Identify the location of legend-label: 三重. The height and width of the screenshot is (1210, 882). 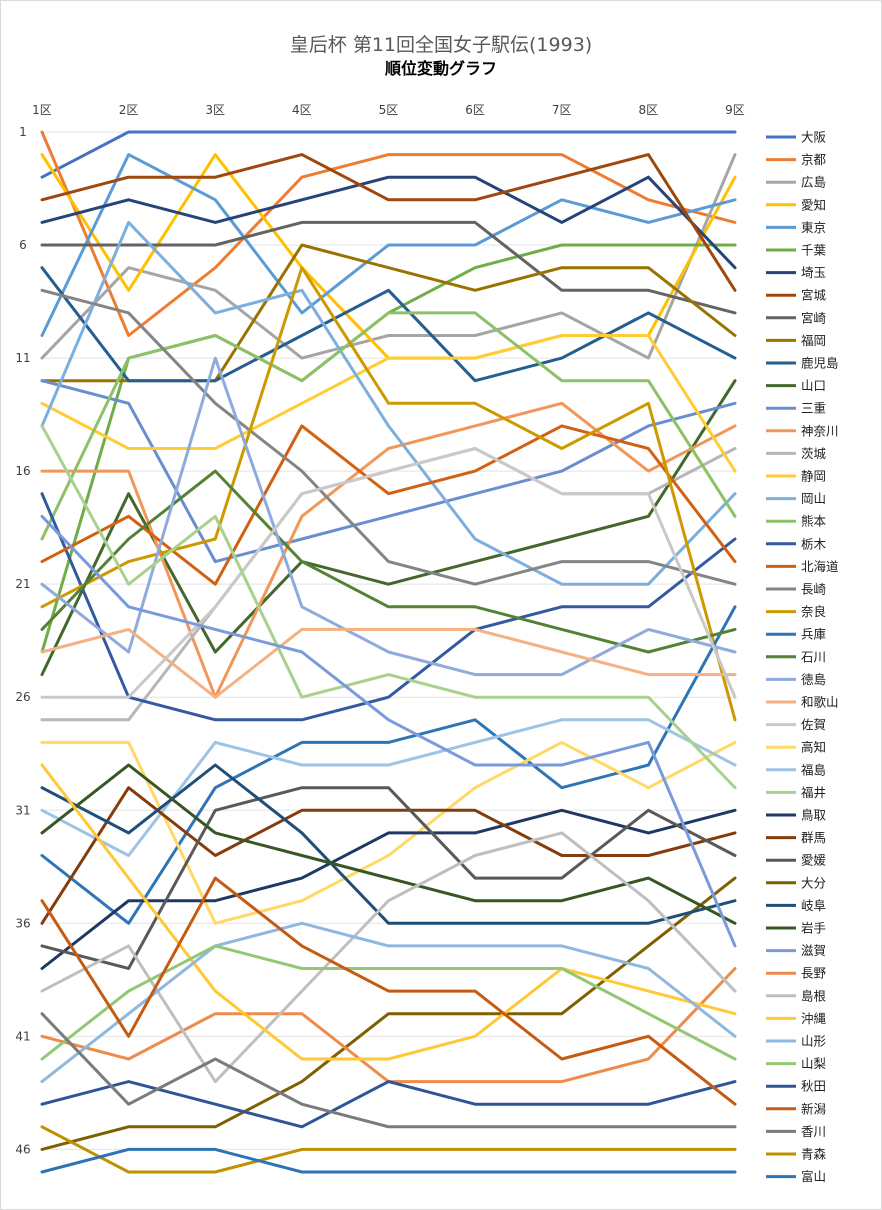
(813, 408).